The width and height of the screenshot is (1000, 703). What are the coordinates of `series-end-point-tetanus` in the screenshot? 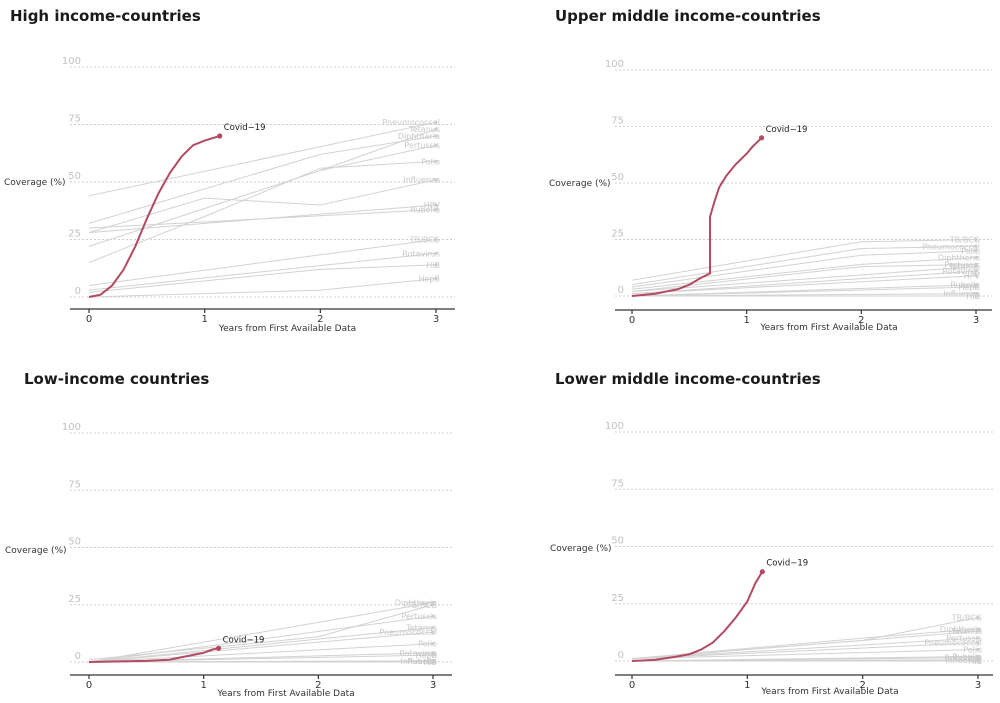 It's located at (978, 631).